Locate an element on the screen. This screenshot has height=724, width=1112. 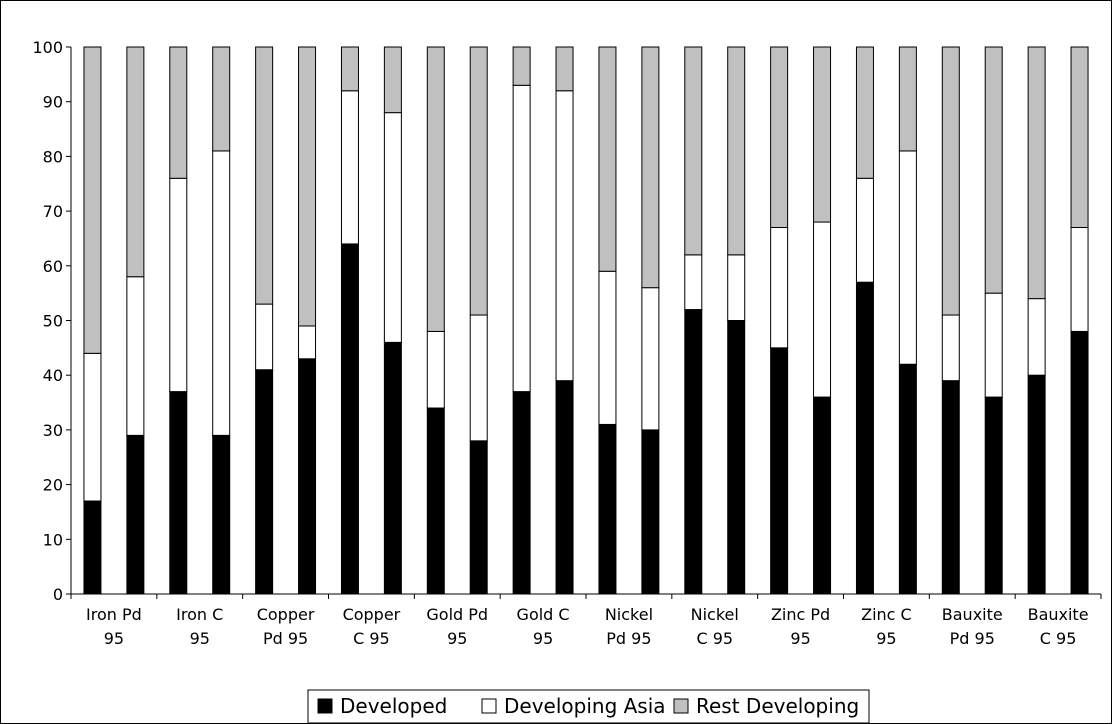
x-tick-label: Zinc Pd is located at coordinates (800, 614).